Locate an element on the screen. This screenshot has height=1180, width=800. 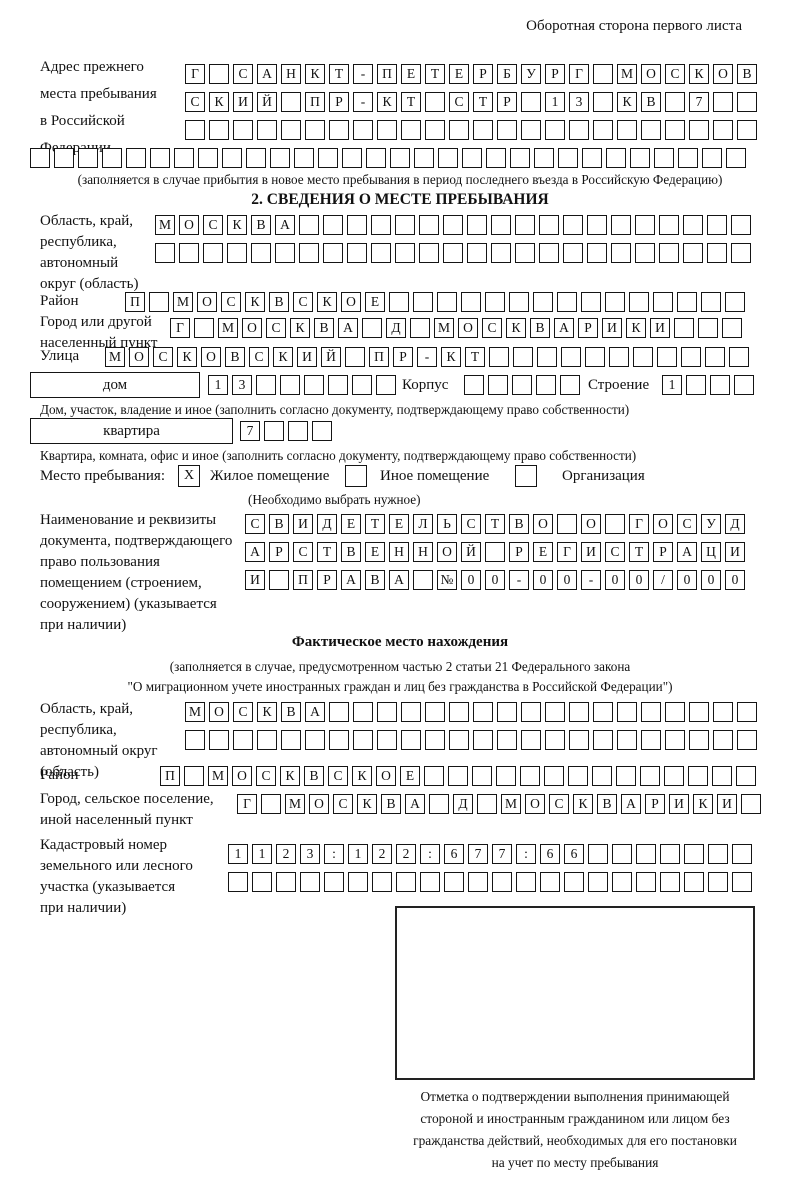
char-cell: Й is located at coordinates (267, 102).